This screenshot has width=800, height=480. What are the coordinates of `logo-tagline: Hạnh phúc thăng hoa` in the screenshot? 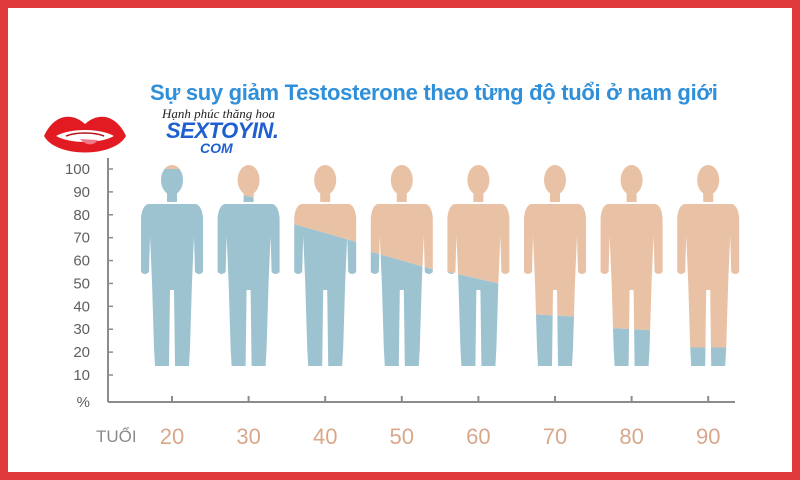 It's located at (219, 113).